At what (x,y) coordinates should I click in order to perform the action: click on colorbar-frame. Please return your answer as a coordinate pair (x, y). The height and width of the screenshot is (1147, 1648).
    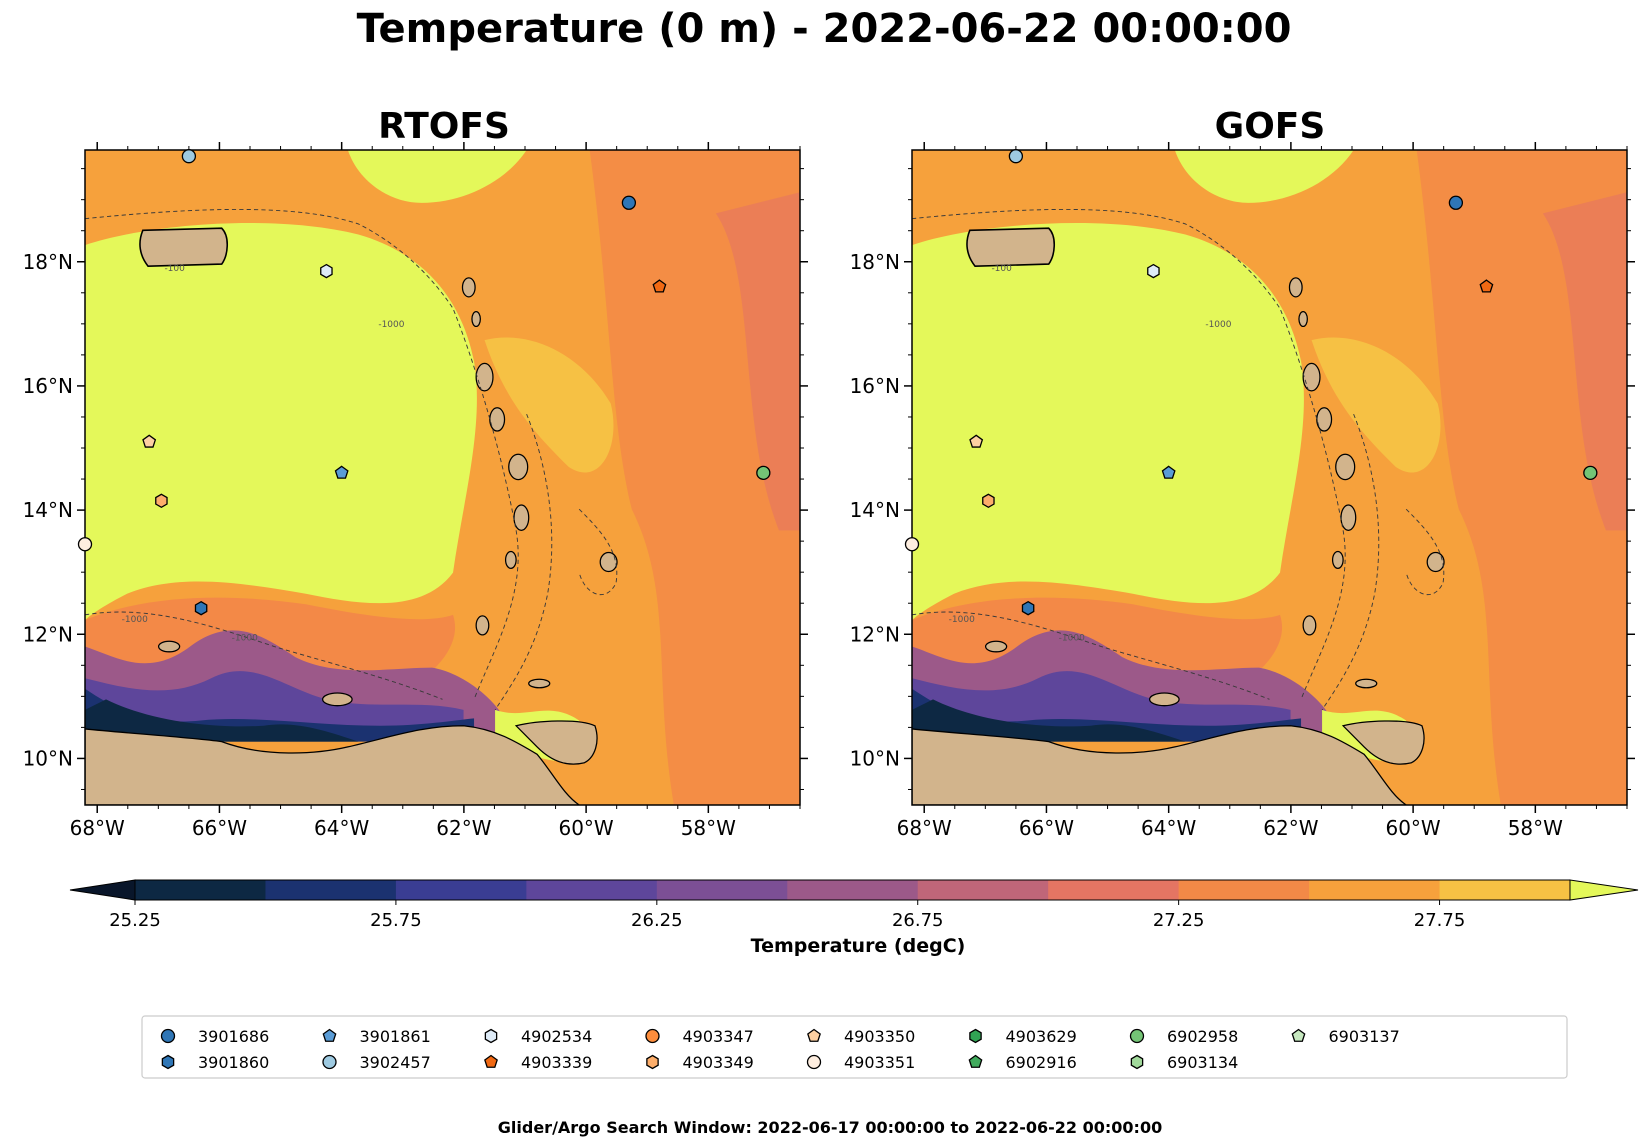
    Looking at the image, I should click on (852, 890).